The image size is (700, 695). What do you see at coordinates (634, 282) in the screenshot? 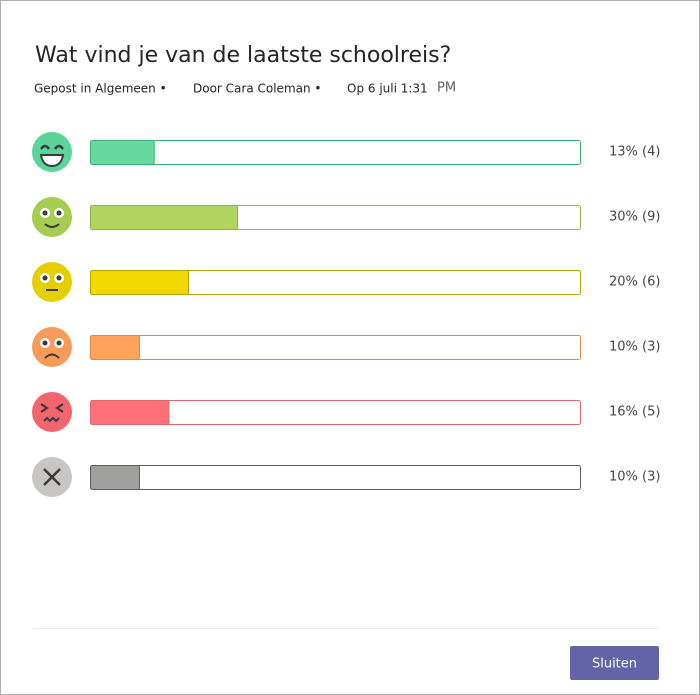
I see `result-label: 20% (6)` at bounding box center [634, 282].